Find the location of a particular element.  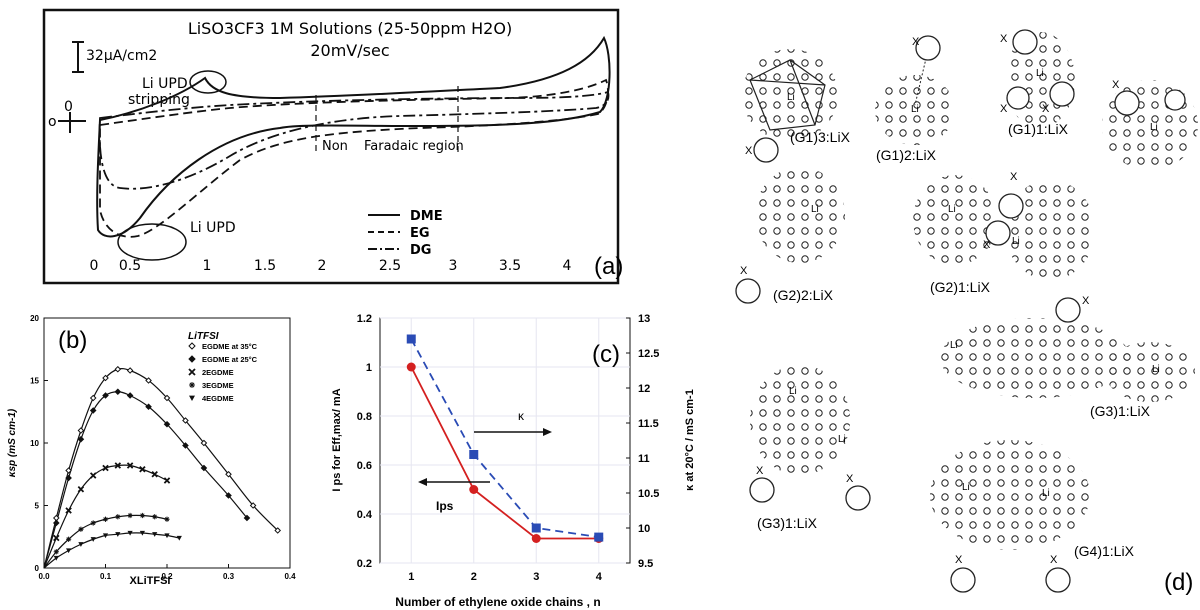

label-g4-1: (G4)1:LiX is located at coordinates (1104, 551).